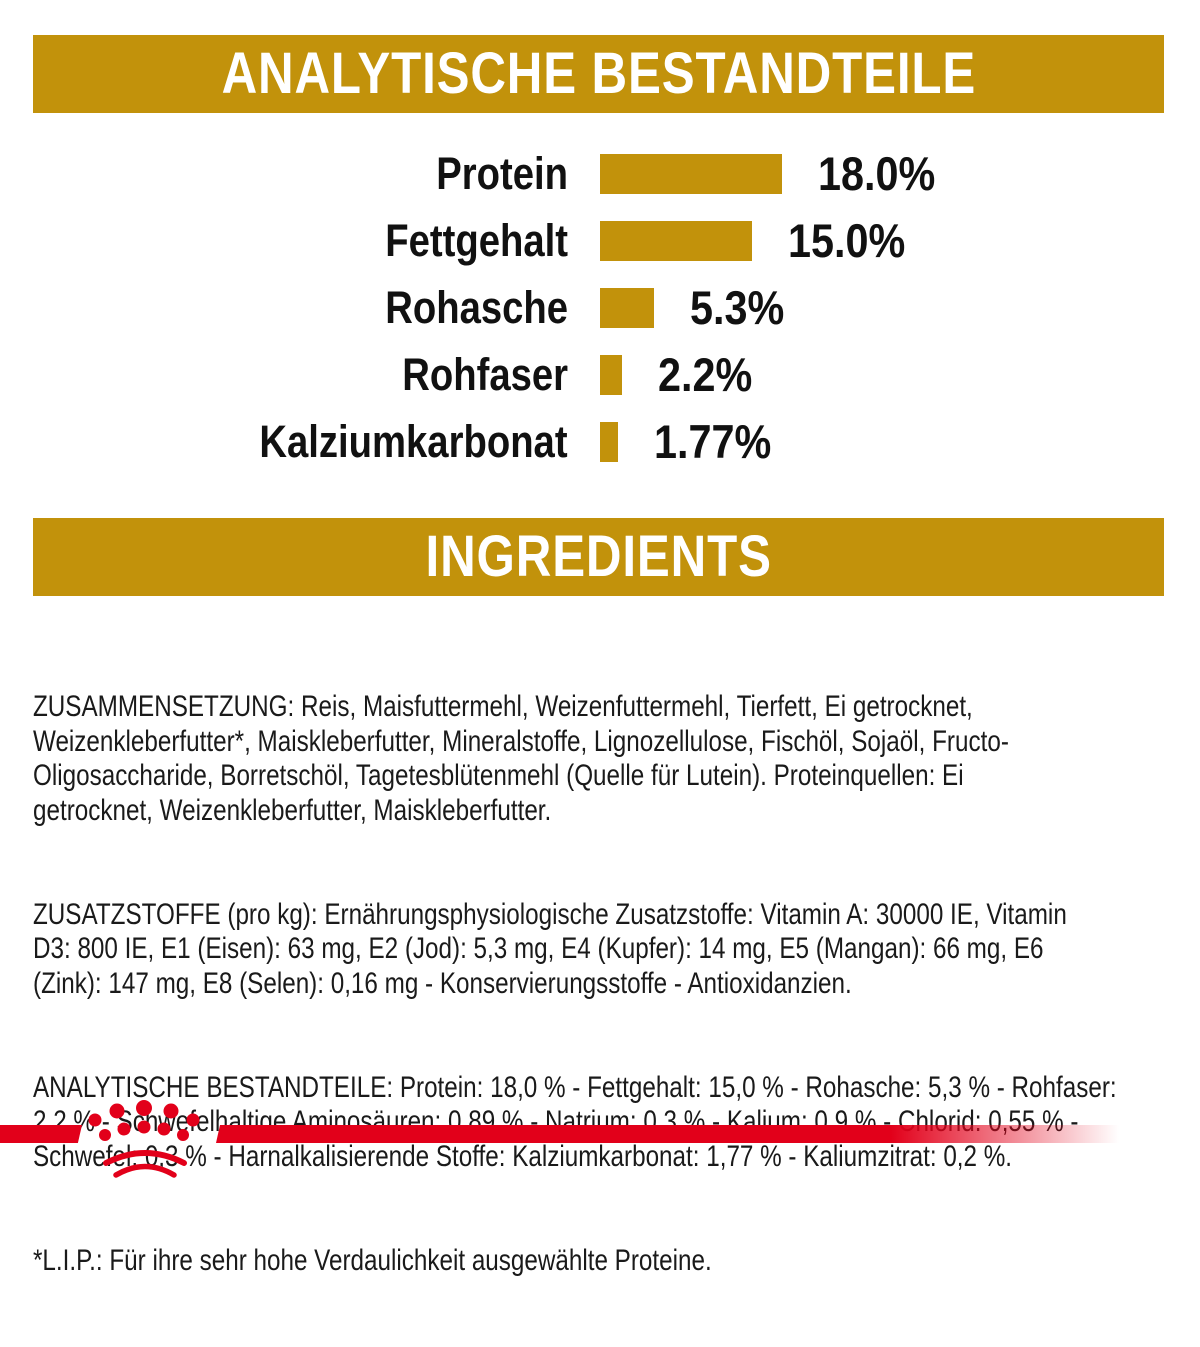  Describe the element at coordinates (705, 374) in the screenshot. I see `chart-value-label: 2.2%` at that location.